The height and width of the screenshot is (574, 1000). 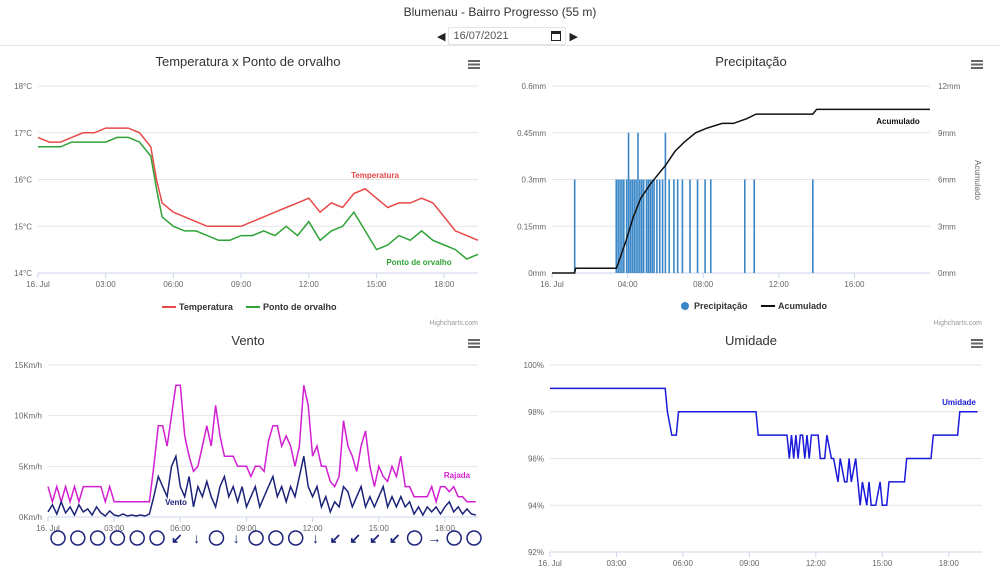 I want to click on chart-title-0: Temperatura x Ponto de orvalho, so click(x=248, y=61).